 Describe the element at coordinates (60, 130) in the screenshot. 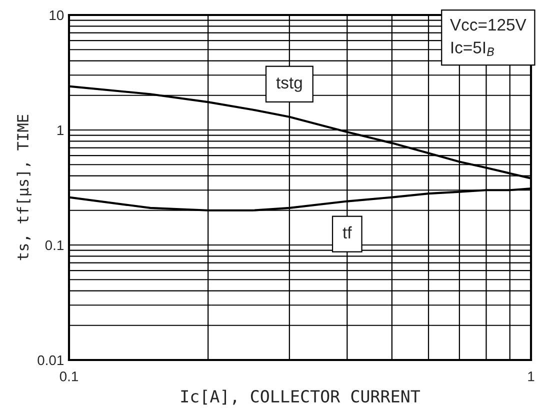

I see `y-tick-label: 1` at that location.